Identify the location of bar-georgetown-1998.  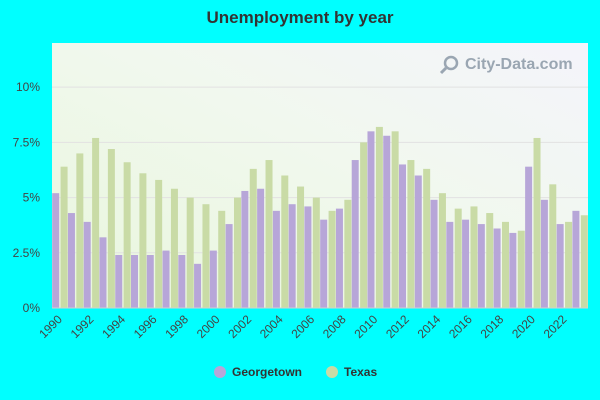
(182, 281).